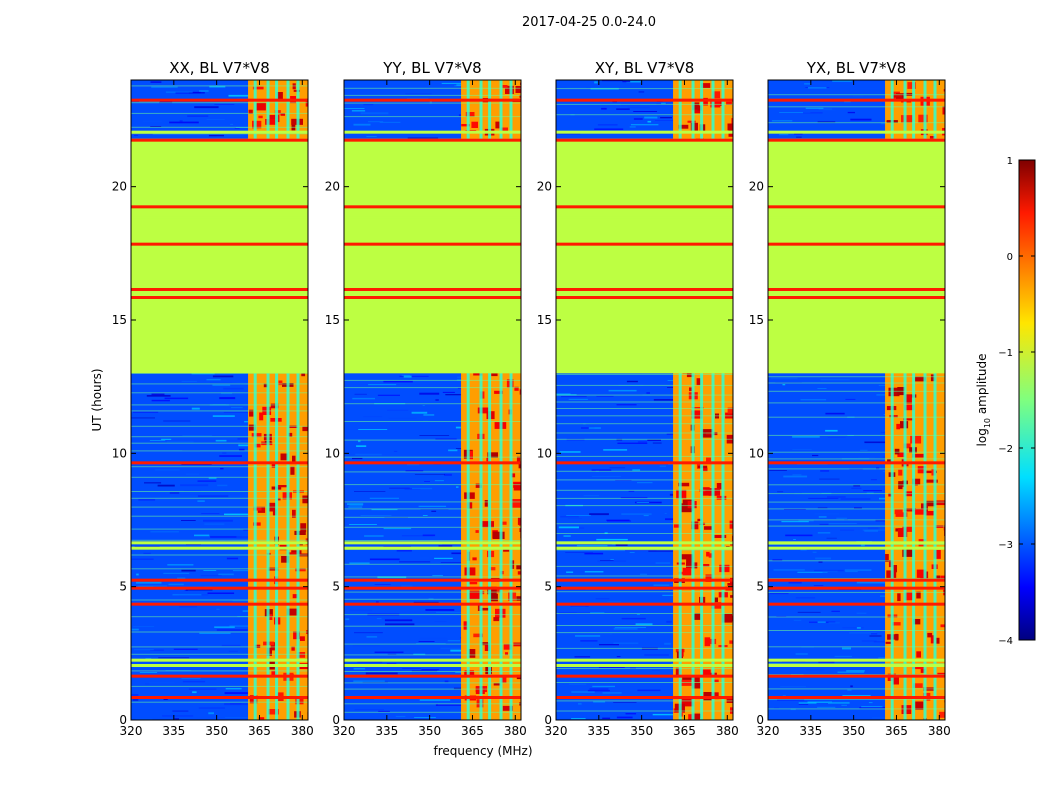  Describe the element at coordinates (544, 187) in the screenshot. I see `y-tick-label: 20` at that location.